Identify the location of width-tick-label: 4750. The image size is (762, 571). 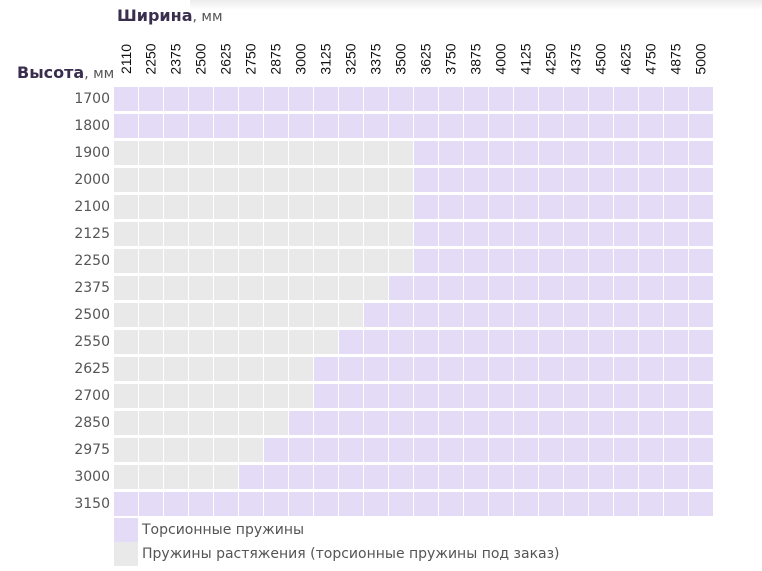
(651, 58).